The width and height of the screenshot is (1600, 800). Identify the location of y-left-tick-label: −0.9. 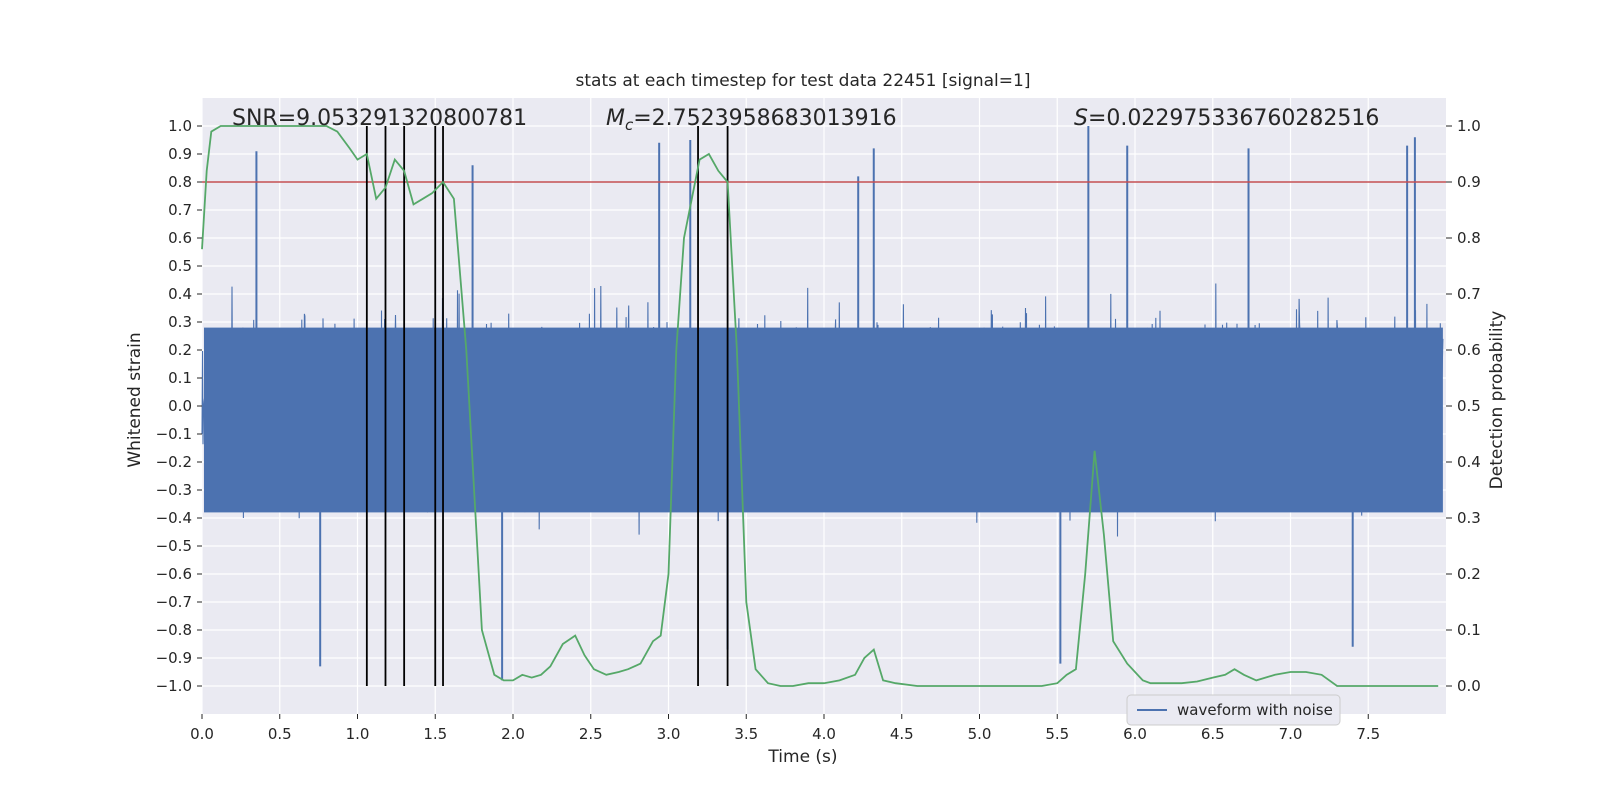
(174, 658).